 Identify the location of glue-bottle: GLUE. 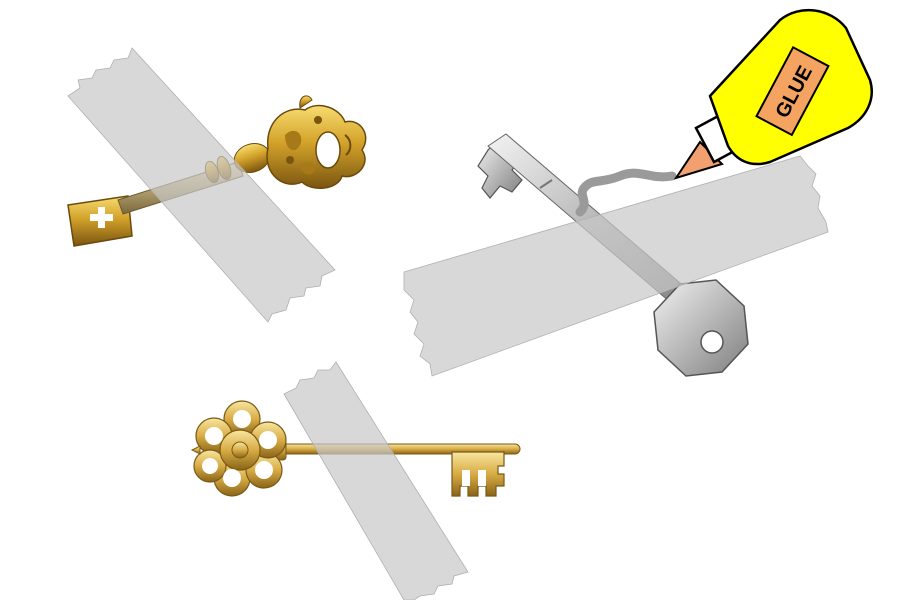
(773, 94).